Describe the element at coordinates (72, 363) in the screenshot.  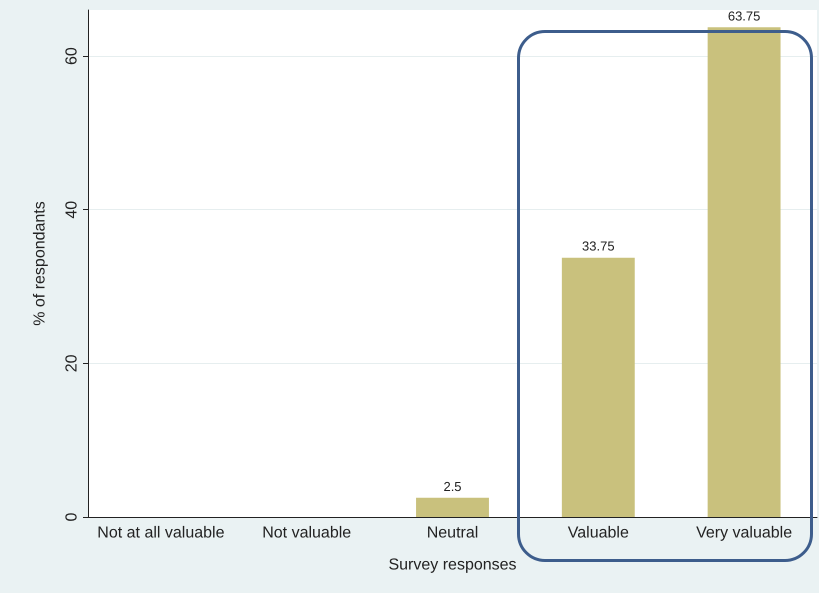
I see `y-tick-label: 20` at that location.